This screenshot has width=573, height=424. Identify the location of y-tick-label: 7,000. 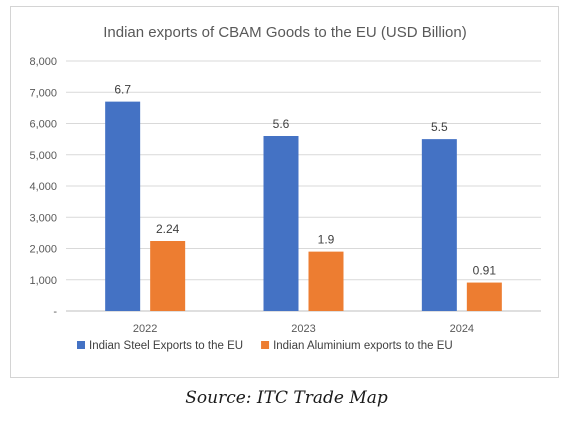
(43, 93).